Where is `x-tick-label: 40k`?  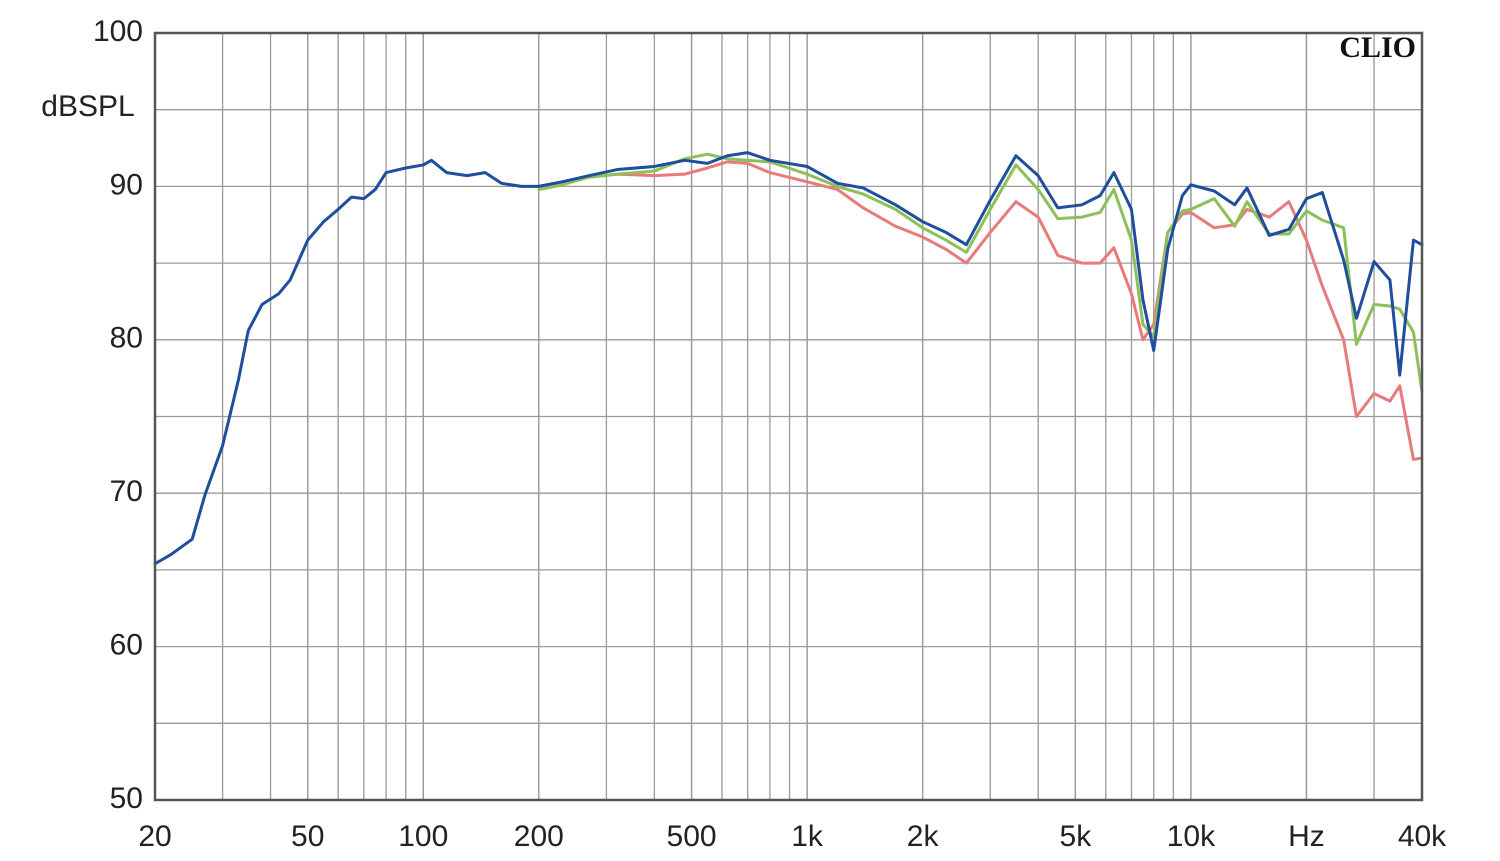
x-tick-label: 40k is located at coordinates (1422, 836).